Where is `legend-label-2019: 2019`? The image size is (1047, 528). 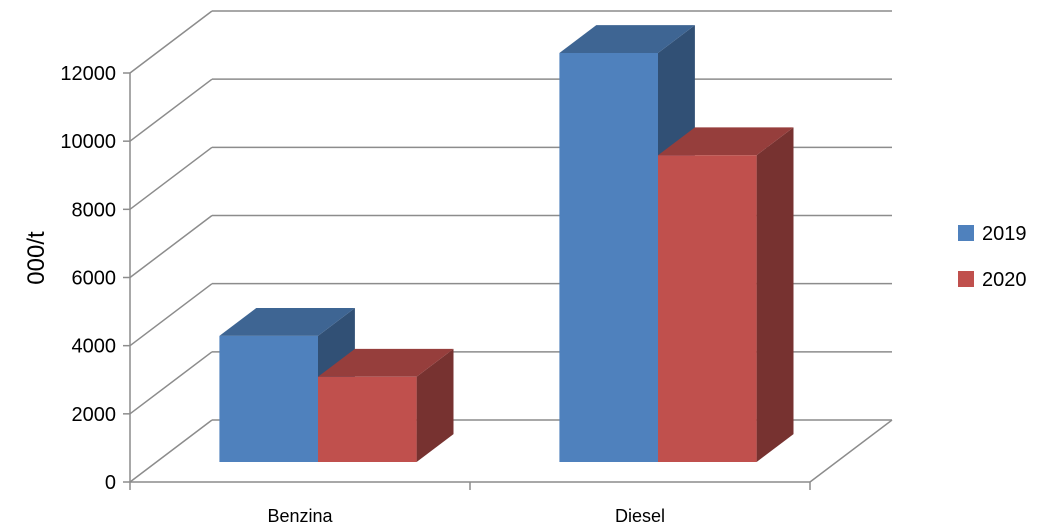 legend-label-2019: 2019 is located at coordinates (1004, 234).